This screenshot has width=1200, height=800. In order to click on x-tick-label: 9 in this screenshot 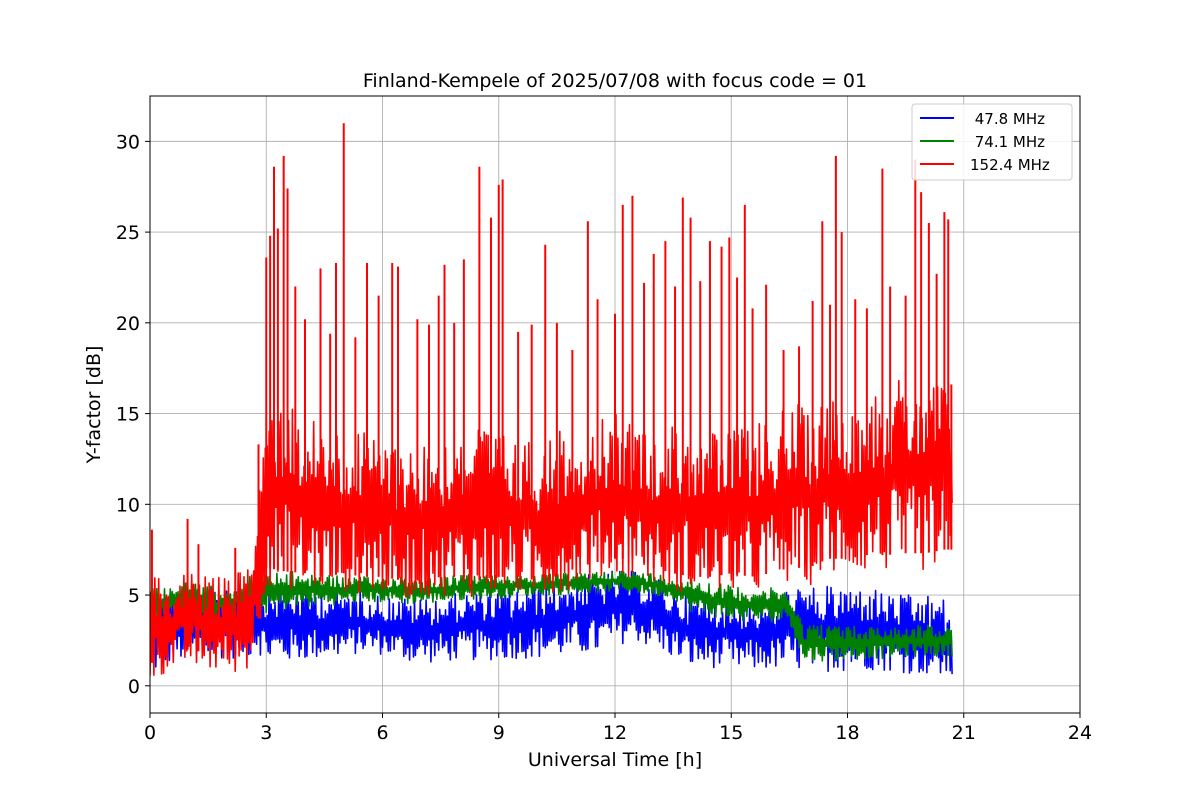, I will do `click(499, 733)`.